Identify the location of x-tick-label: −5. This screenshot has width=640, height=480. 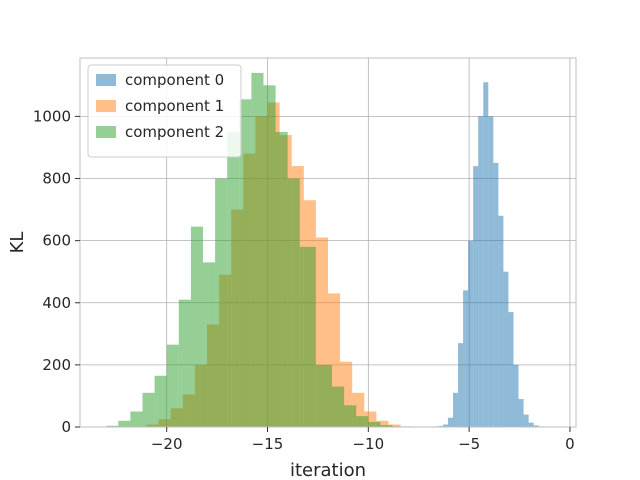
(469, 444).